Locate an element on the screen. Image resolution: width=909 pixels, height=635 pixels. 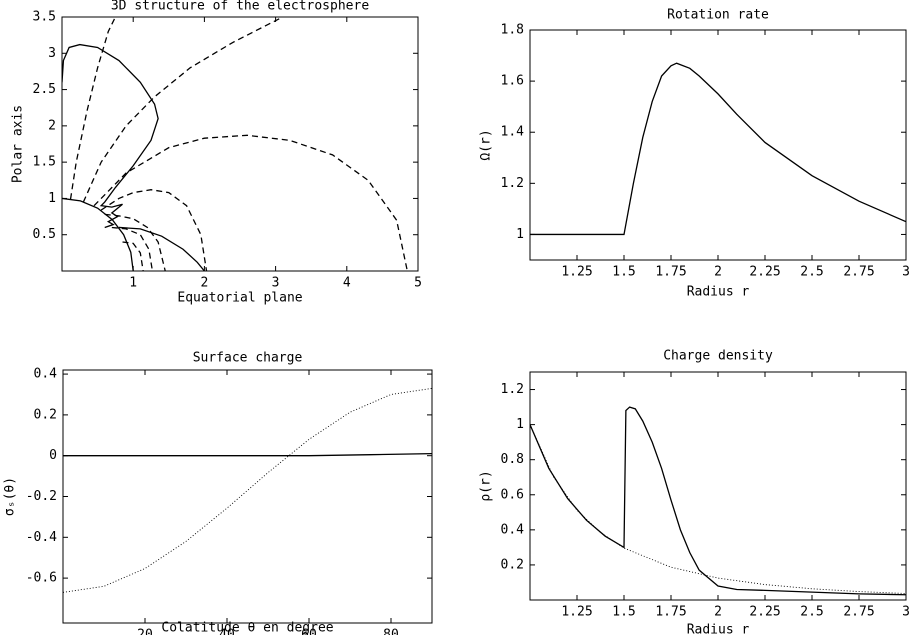
chart-title: Rotation rate is located at coordinates (718, 15).